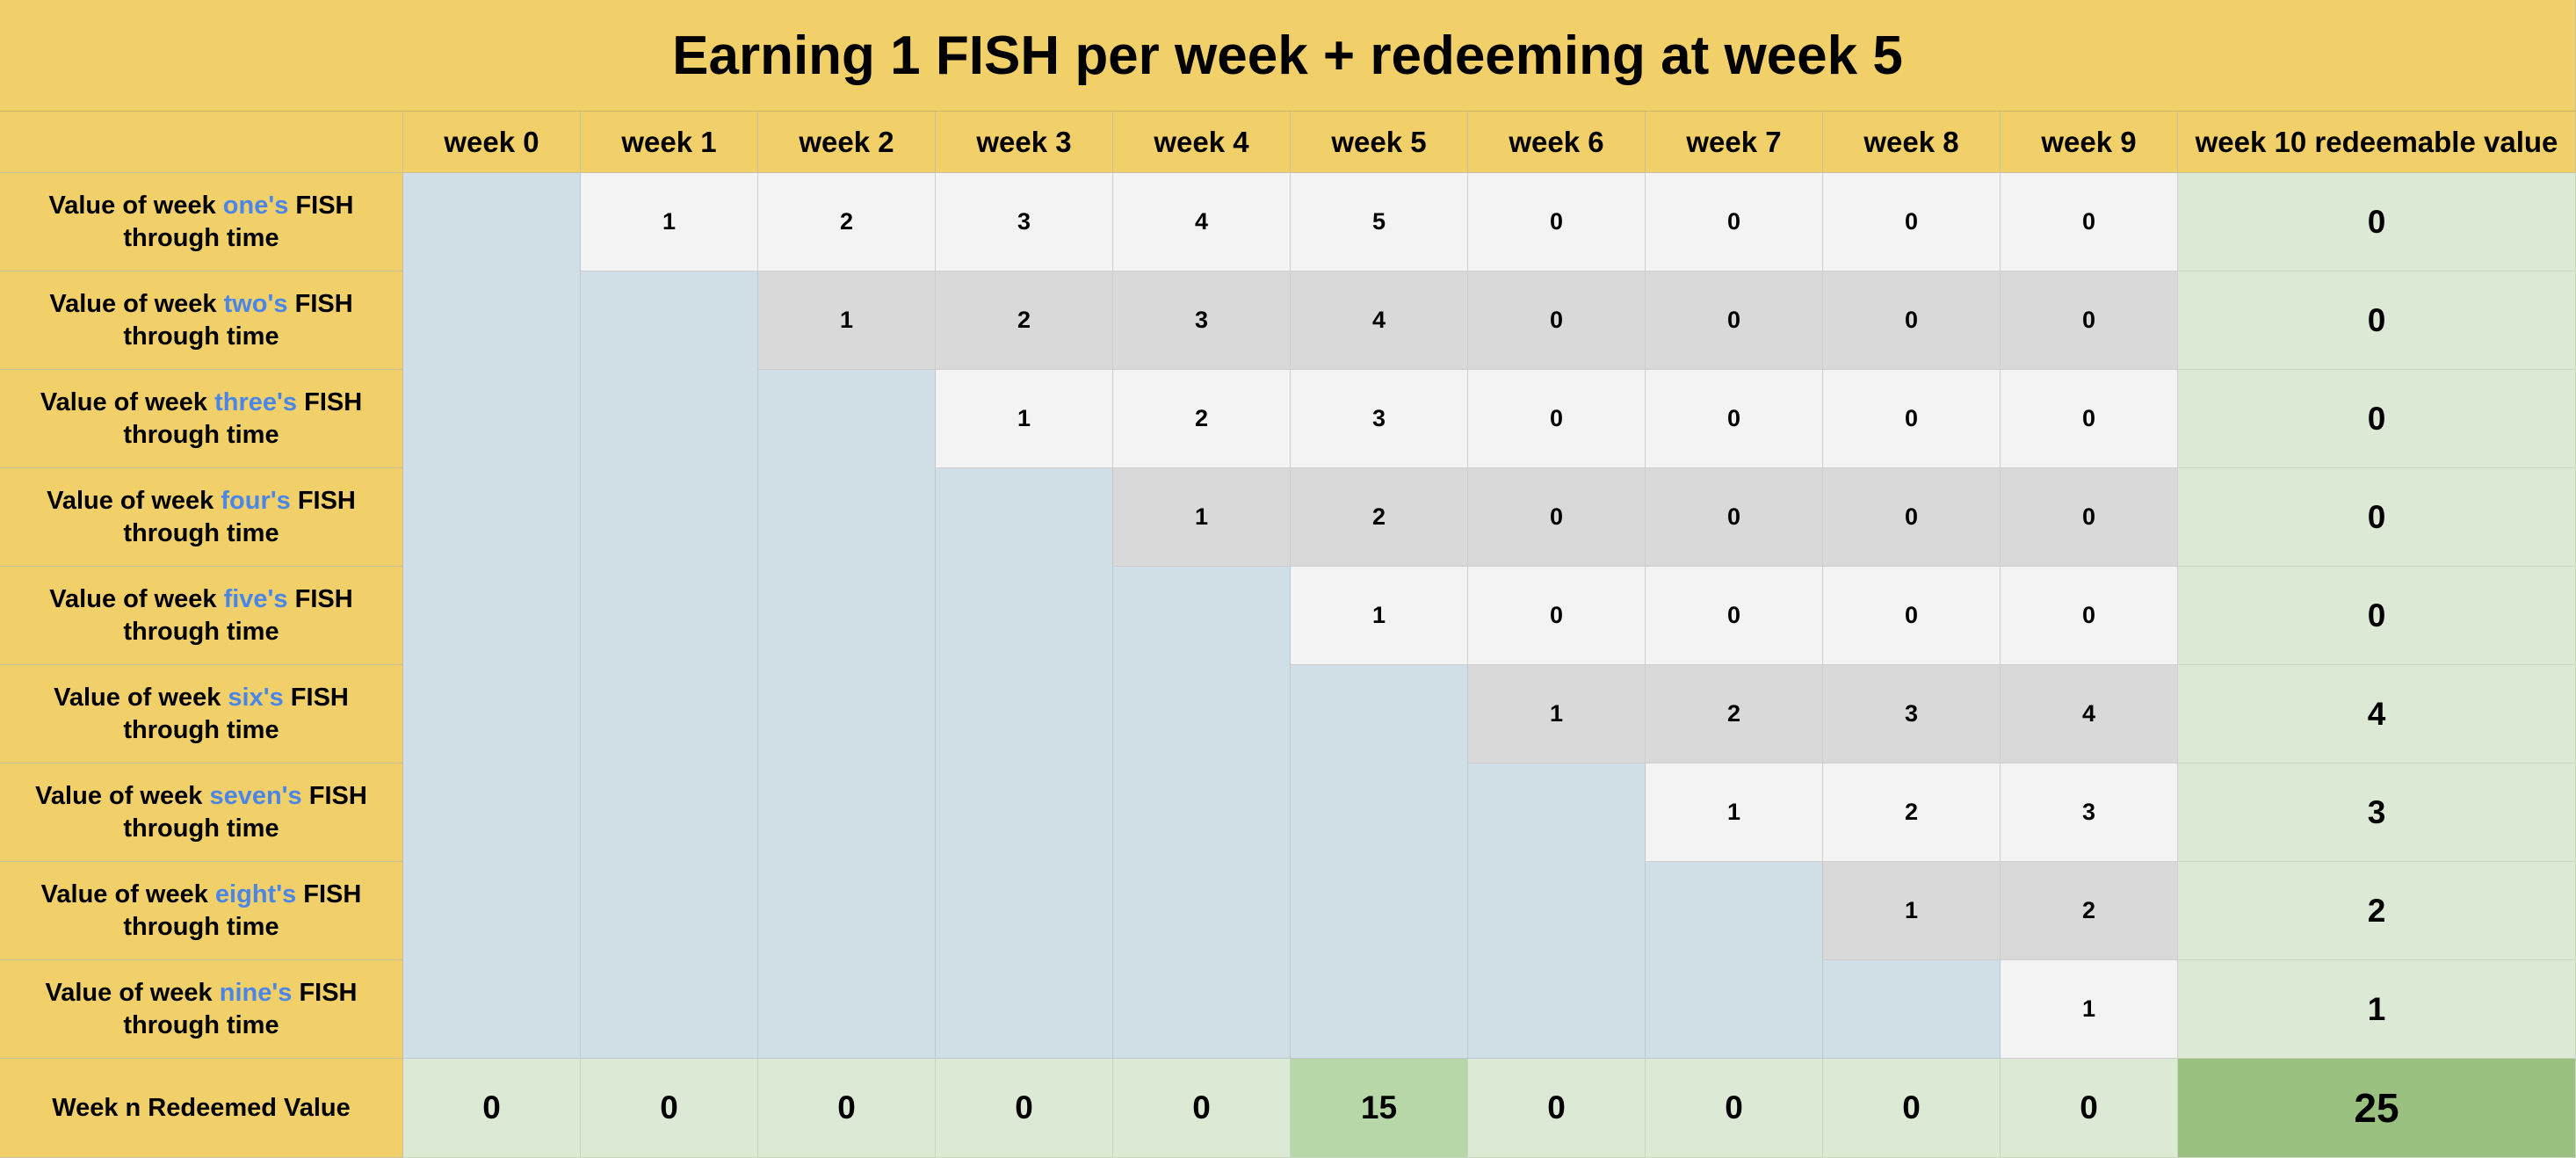 This screenshot has height=1158, width=2576. I want to click on redeemed-label: Week n Redeemed Value, so click(201, 1108).